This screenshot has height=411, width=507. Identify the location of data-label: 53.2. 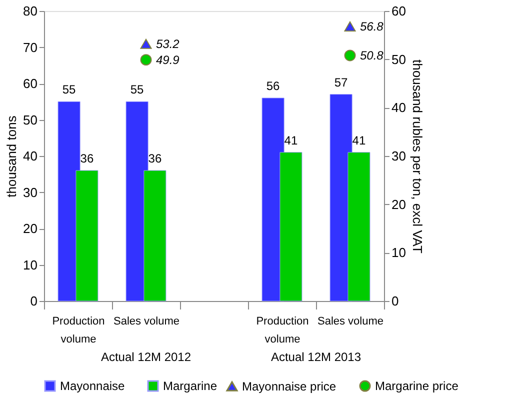
(168, 43).